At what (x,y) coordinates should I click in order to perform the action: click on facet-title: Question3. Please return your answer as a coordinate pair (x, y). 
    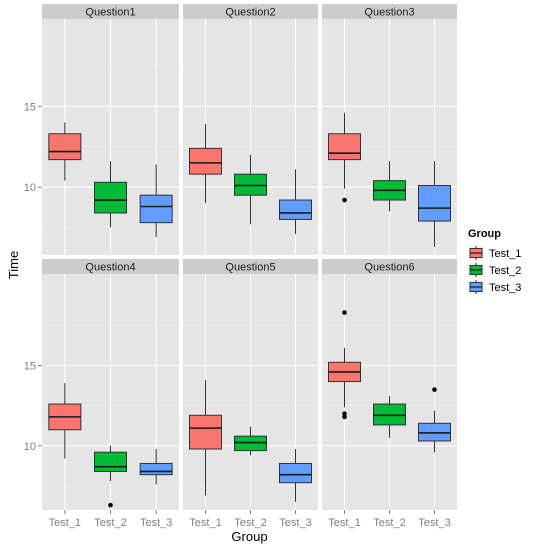
    Looking at the image, I should click on (389, 13).